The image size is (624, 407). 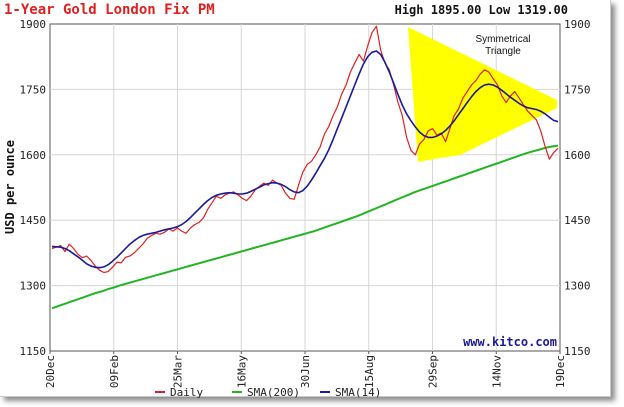 I want to click on y-tick-right: 1750, so click(x=577, y=89).